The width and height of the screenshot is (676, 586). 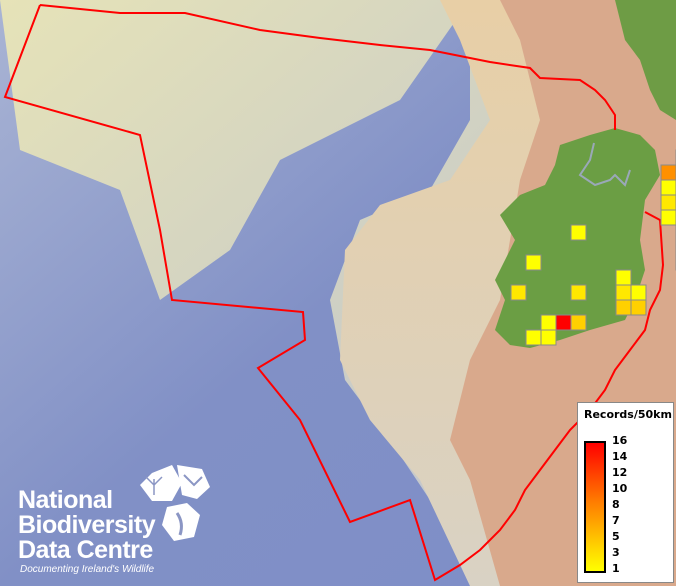 I want to click on legend-tick-label: 14, so click(x=620, y=456).